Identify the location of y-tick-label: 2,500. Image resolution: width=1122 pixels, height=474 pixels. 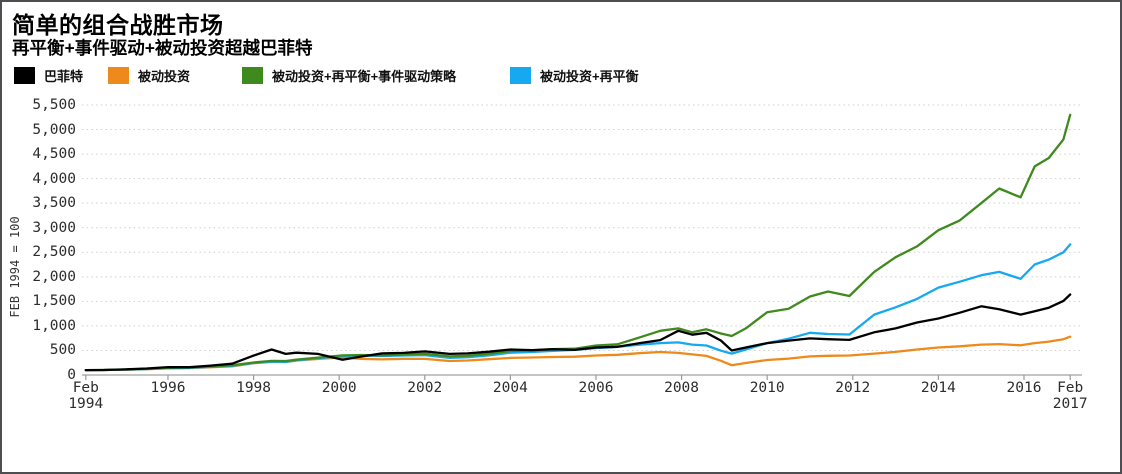
(54, 252).